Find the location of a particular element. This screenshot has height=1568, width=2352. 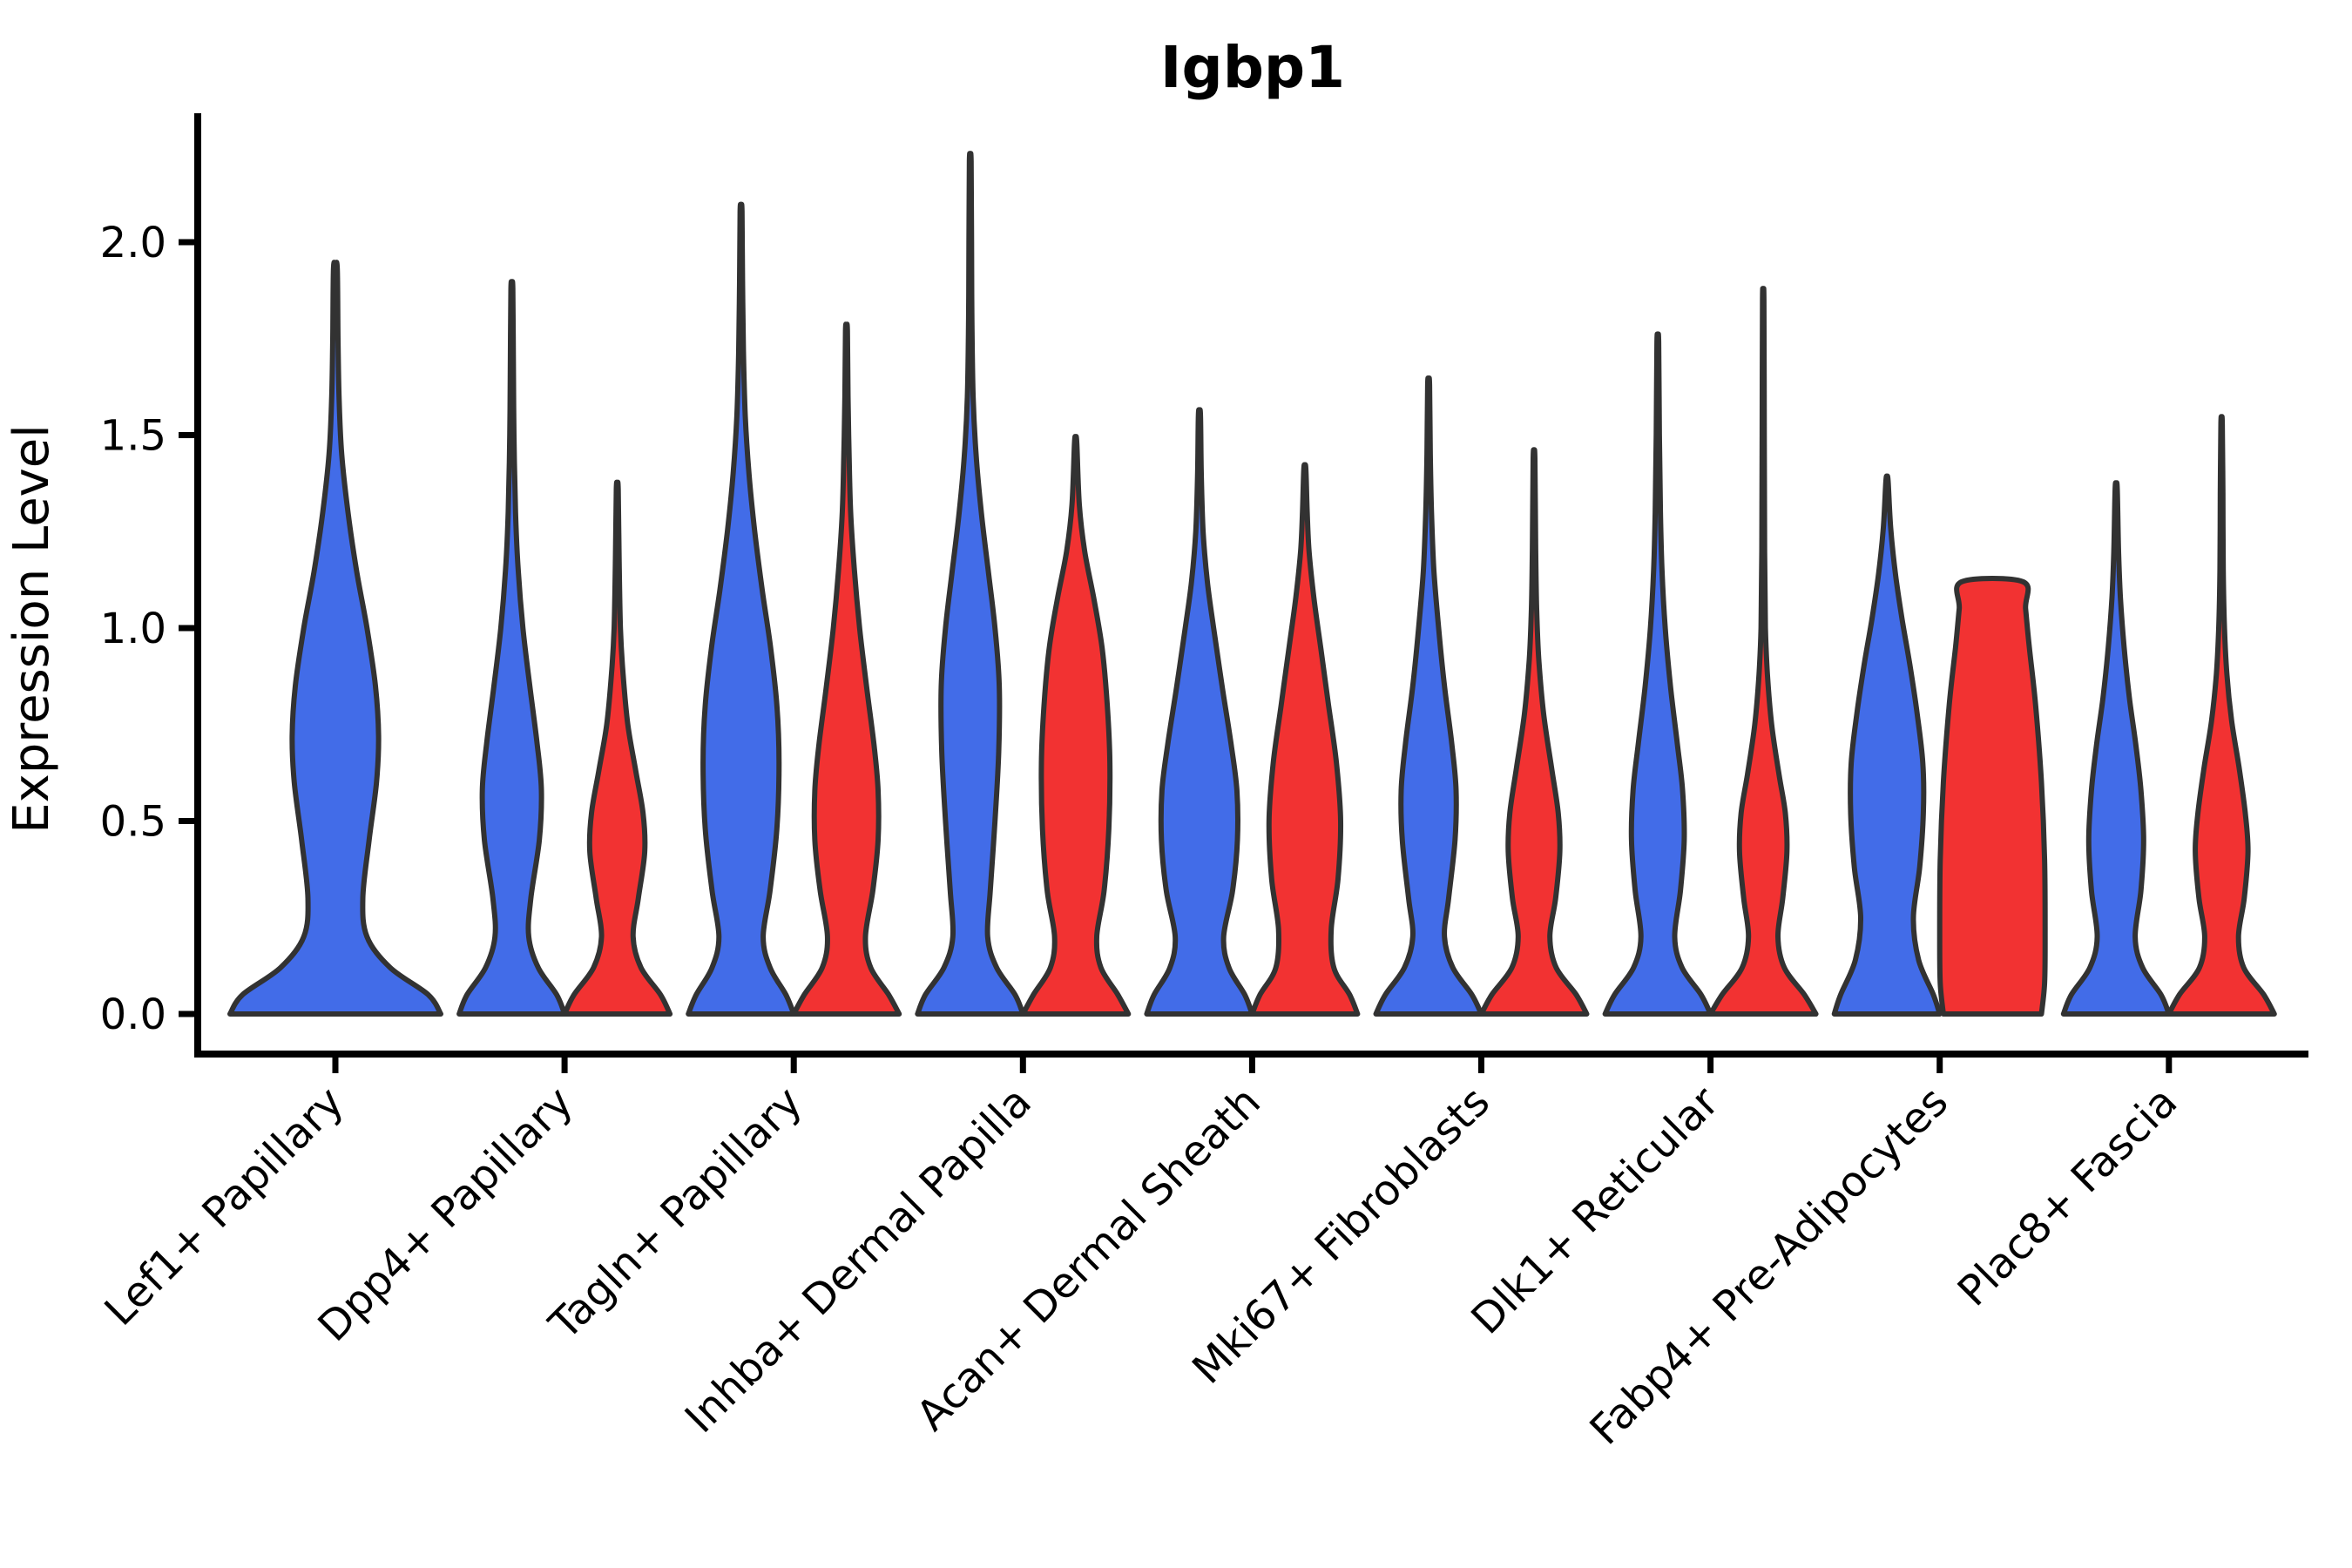

y-tick-label: 2.0 is located at coordinates (133, 243).